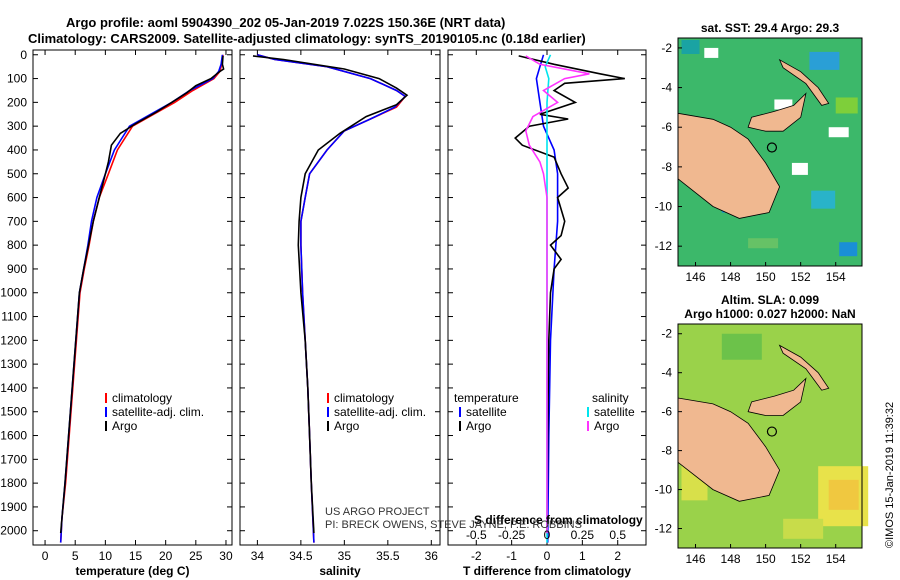 The width and height of the screenshot is (900, 580). I want to click on salinity-diff-tick-label: -0.25, so click(512, 535).